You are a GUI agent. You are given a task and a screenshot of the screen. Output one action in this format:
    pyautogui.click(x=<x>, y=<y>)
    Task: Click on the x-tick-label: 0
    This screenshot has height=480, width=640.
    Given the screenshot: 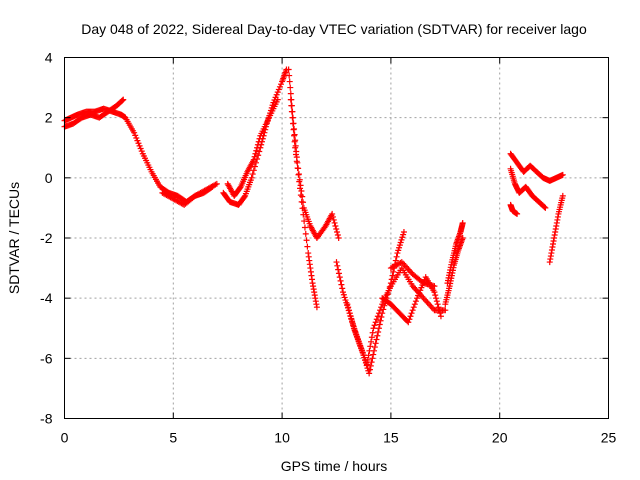 What is the action you would take?
    pyautogui.click(x=65, y=438)
    